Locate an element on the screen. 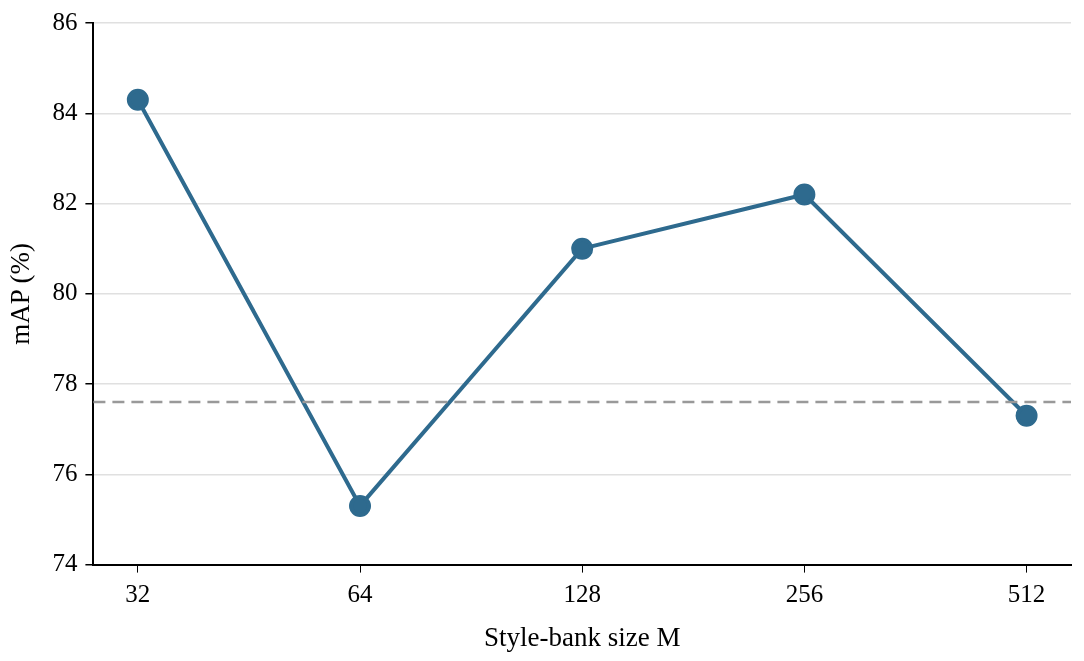 The image size is (1084, 661). x-tick-label: 256 is located at coordinates (804, 594).